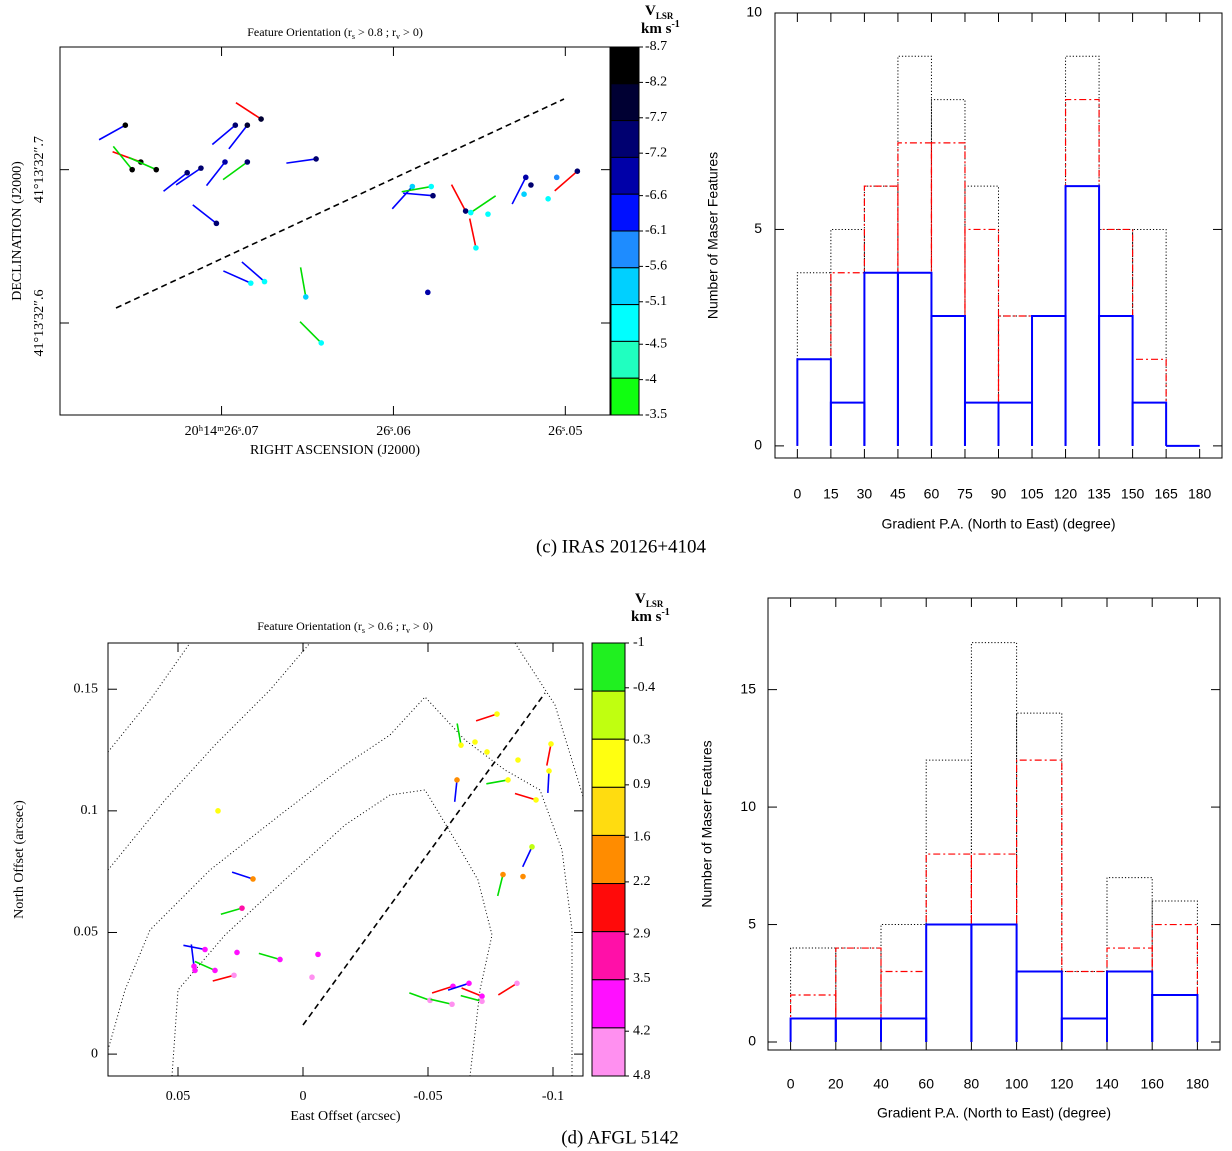  I want to click on colorbar-title-part: LSR, so click(655, 604).